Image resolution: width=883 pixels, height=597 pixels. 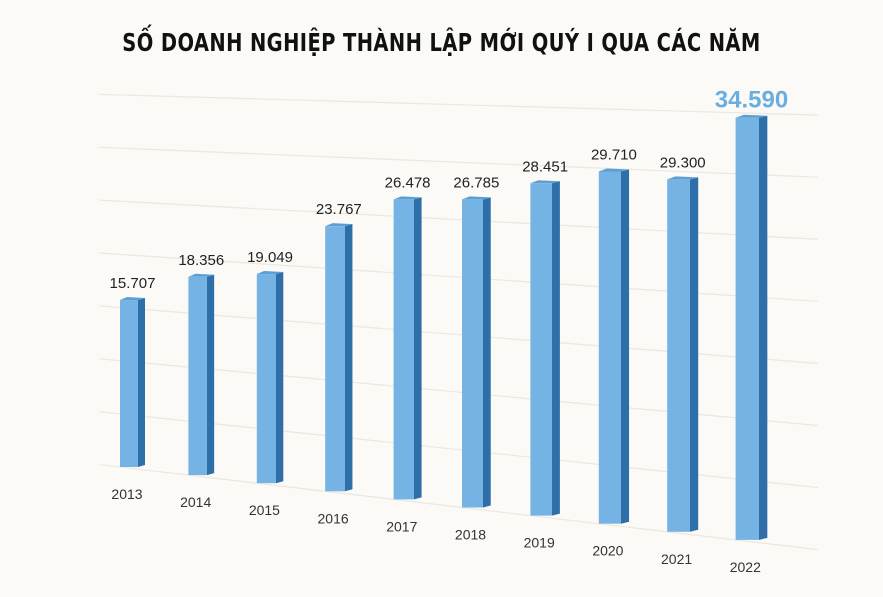 What do you see at coordinates (609, 347) in the screenshot?
I see `bar-2020` at bounding box center [609, 347].